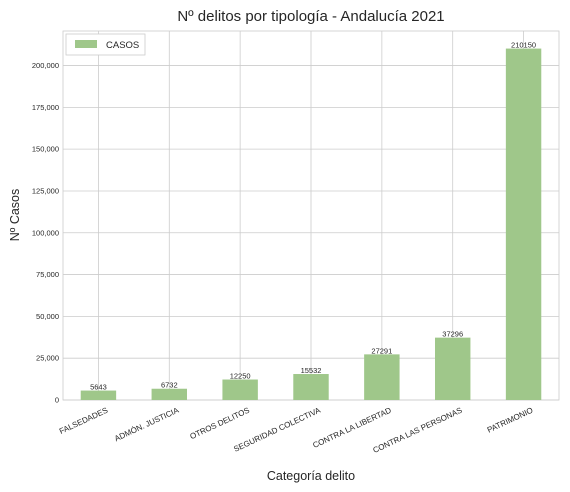 Image resolution: width=570 pixels, height=492 pixels. I want to click on y-axis-label: Nº Casos, so click(15, 215).